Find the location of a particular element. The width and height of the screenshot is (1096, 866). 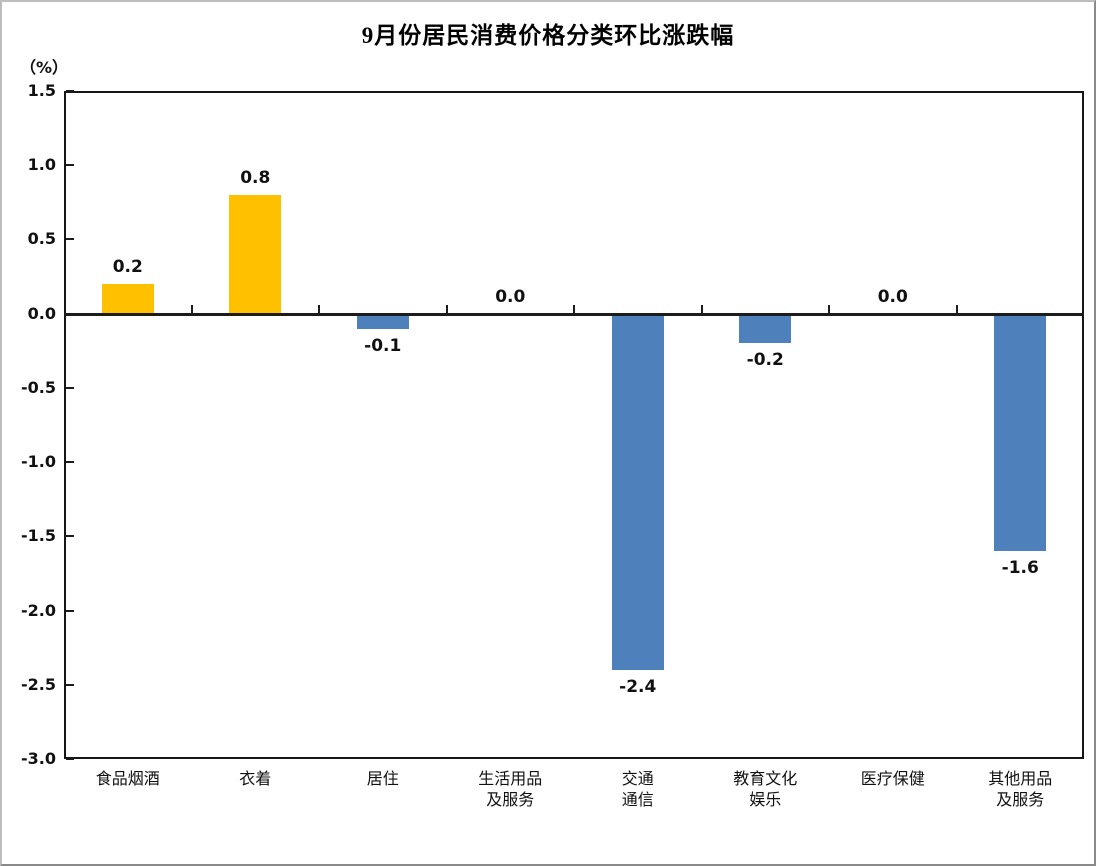

bar-value-label: -2.4 is located at coordinates (638, 686).